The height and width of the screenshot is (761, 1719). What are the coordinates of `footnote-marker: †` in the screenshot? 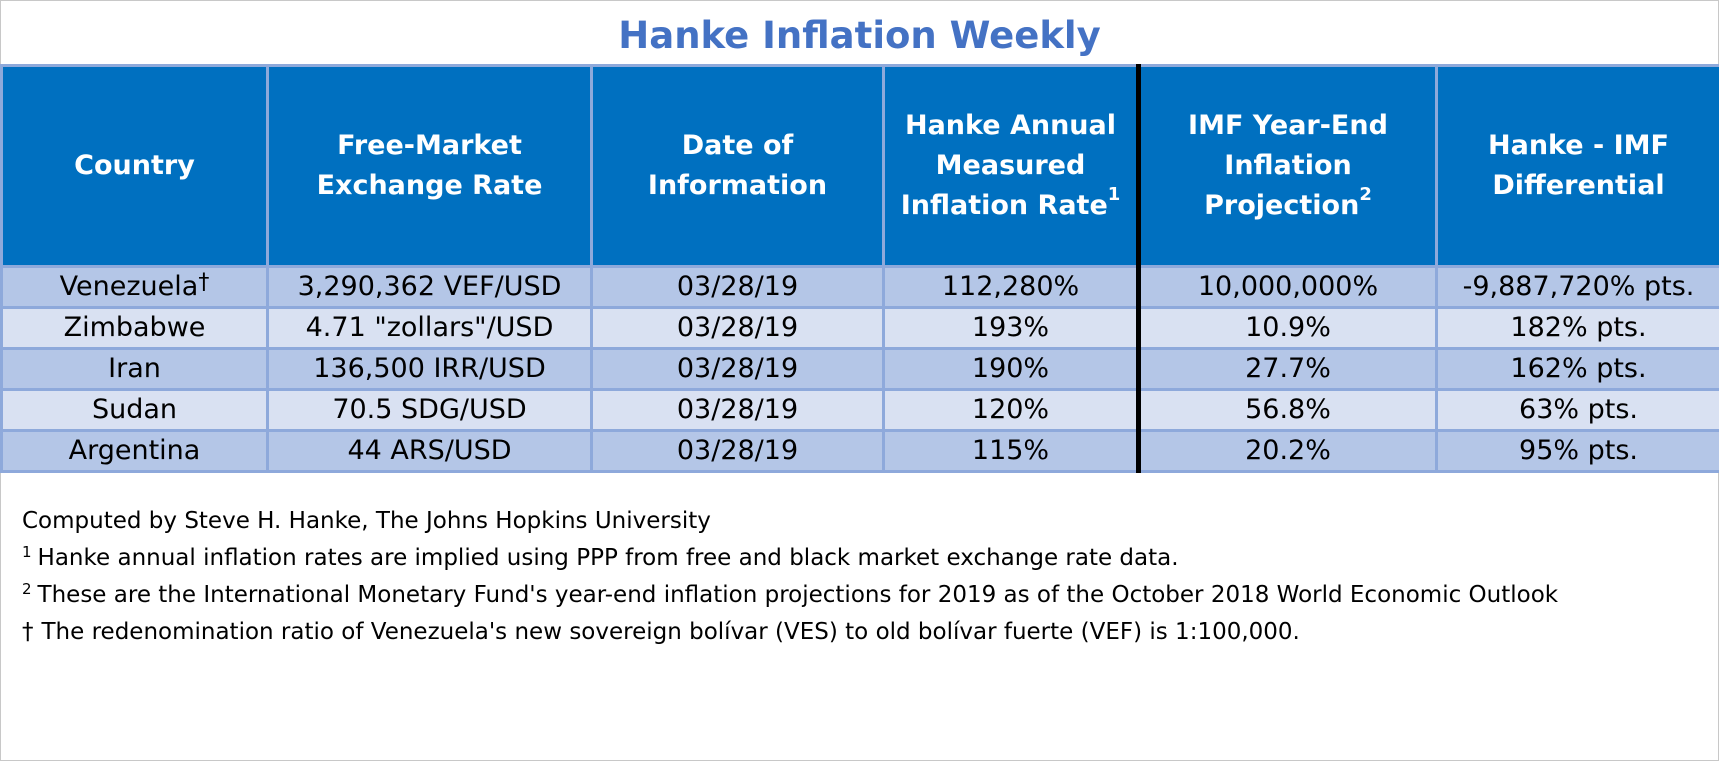 It's located at (28, 632).